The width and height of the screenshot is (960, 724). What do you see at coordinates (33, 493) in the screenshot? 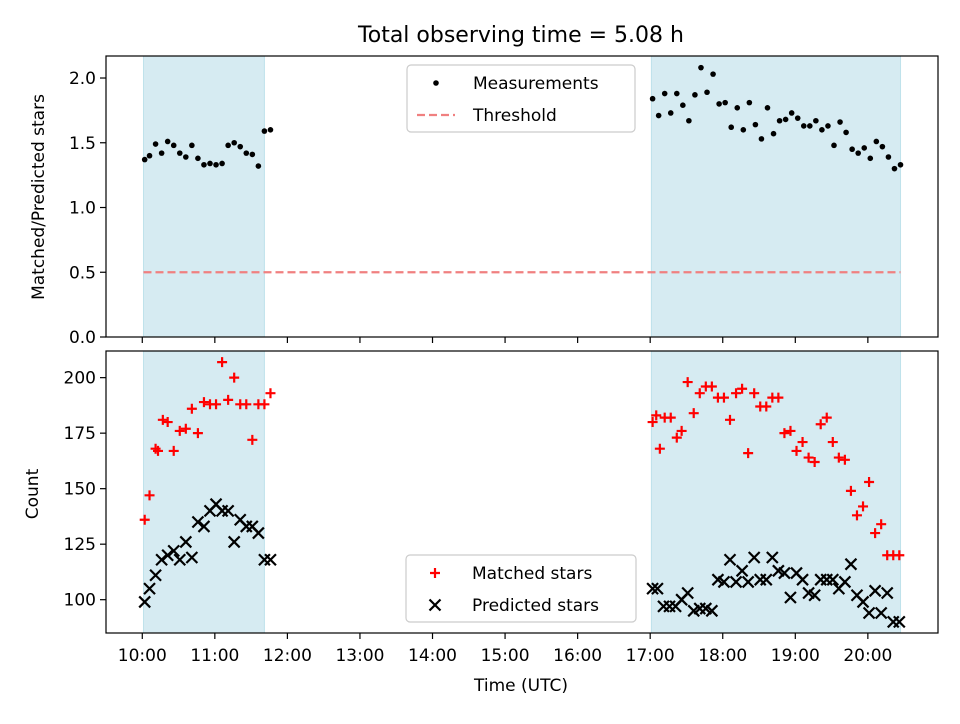
I see `bottom-y-axis-label: Count` at bounding box center [33, 493].